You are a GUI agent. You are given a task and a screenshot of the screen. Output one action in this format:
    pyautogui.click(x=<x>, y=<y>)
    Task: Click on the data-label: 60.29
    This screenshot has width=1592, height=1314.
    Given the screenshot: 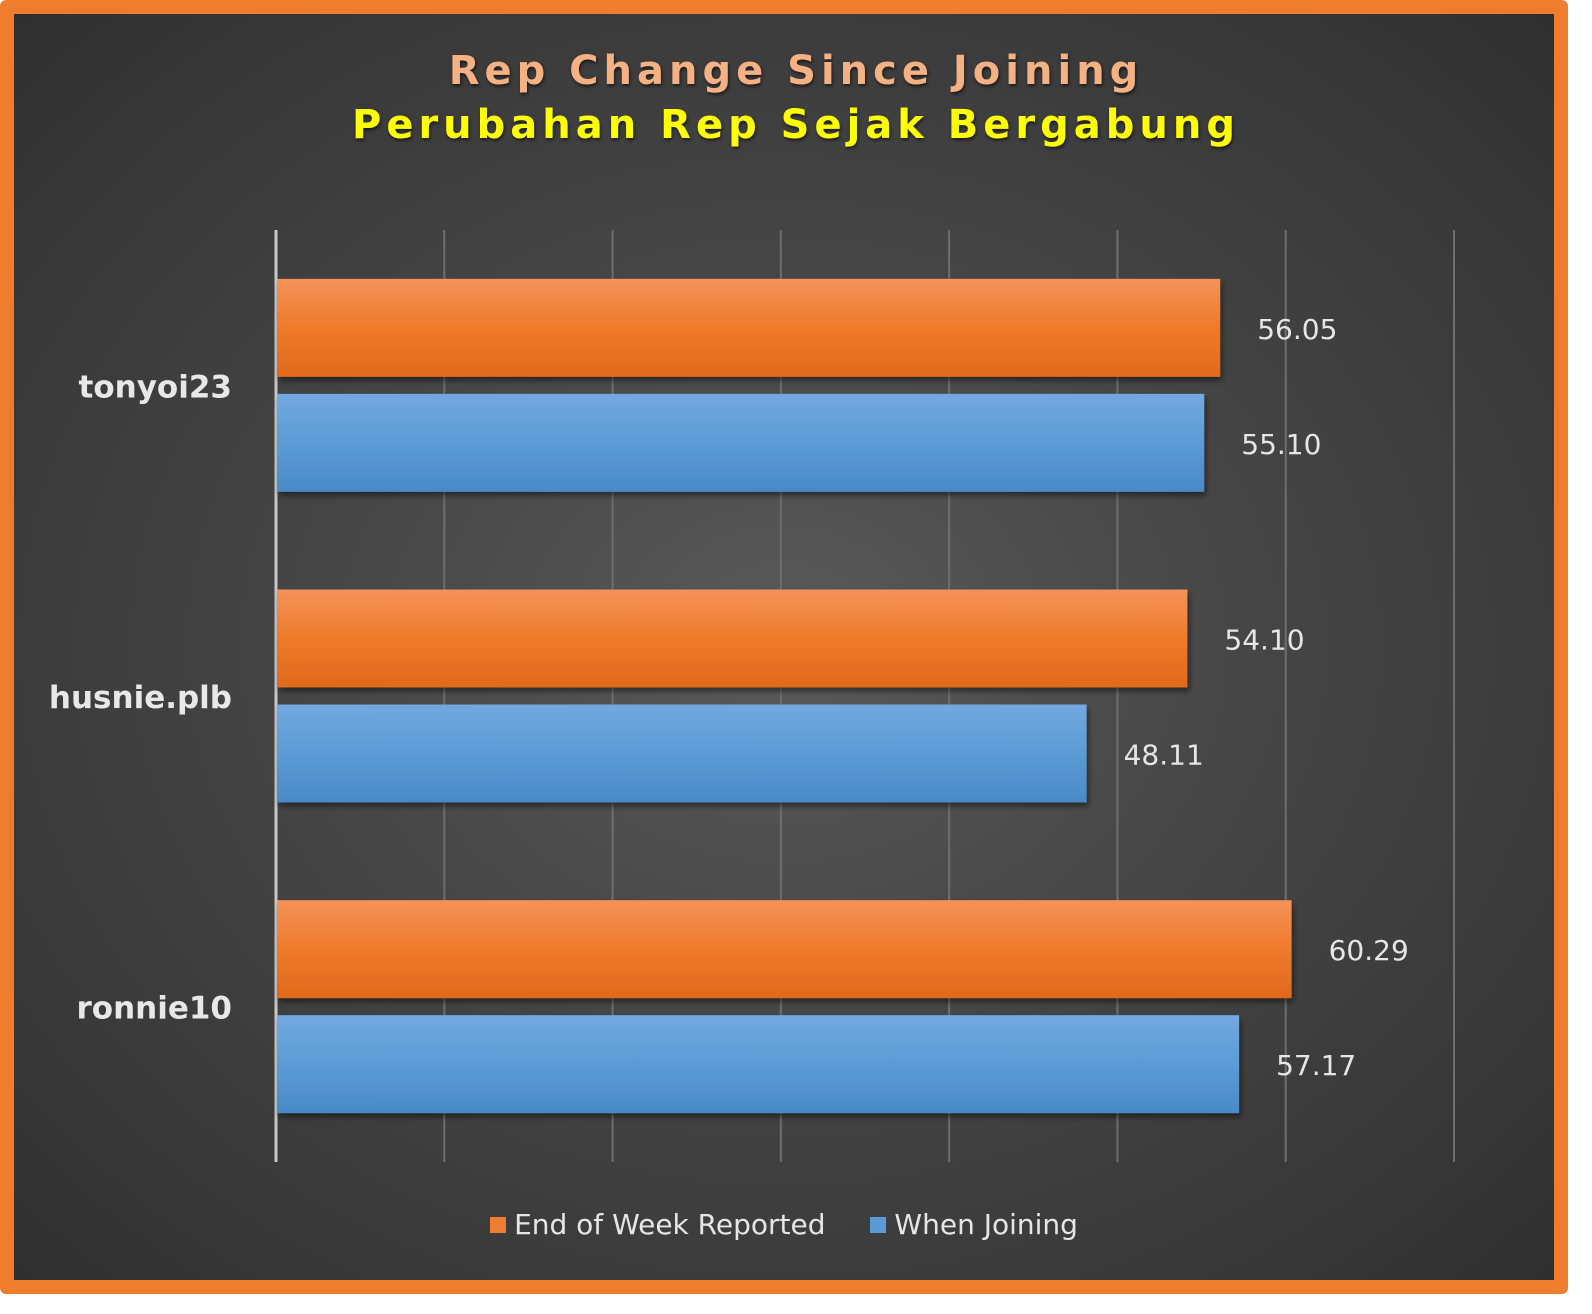 What is the action you would take?
    pyautogui.click(x=1369, y=950)
    